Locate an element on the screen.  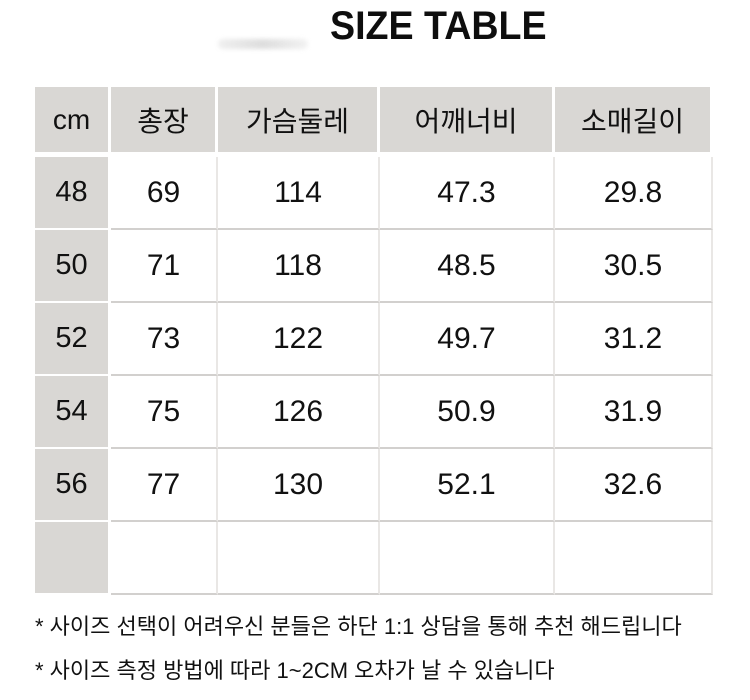
page-title: SIZE TABLE is located at coordinates (438, 26).